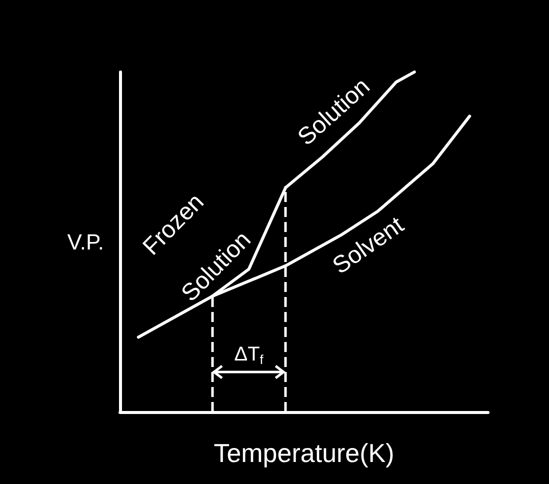  Describe the element at coordinates (304, 453) in the screenshot. I see `x-axis-title: Temperature(K)` at that location.